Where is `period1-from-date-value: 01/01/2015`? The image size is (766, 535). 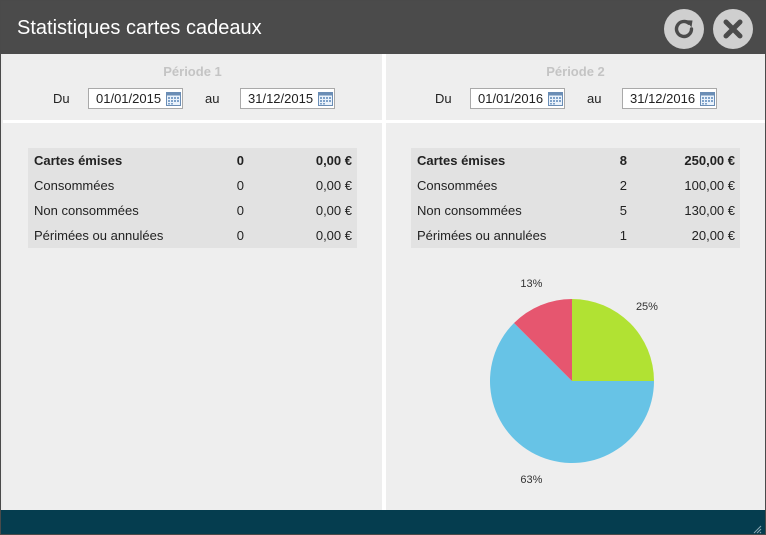
period1-from-date-value: 01/01/2015 is located at coordinates (129, 98).